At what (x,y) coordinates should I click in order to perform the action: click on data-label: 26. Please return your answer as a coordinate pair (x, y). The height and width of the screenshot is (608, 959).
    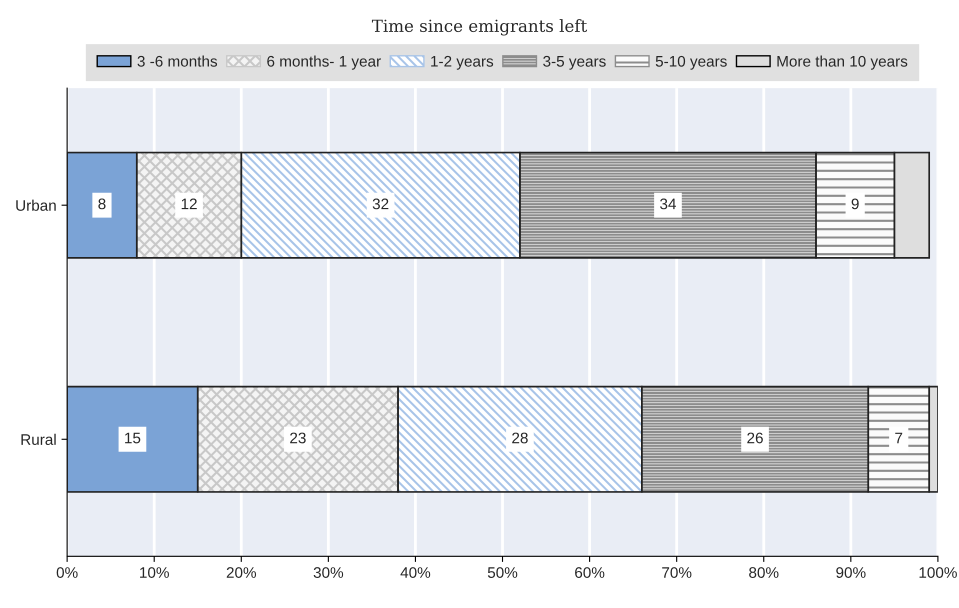
    Looking at the image, I should click on (755, 438).